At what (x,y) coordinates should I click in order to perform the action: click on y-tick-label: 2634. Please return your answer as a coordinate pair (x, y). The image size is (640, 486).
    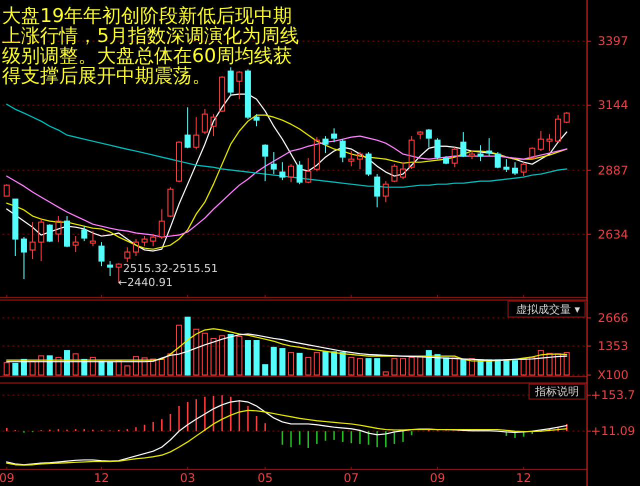
    Looking at the image, I should click on (613, 234).